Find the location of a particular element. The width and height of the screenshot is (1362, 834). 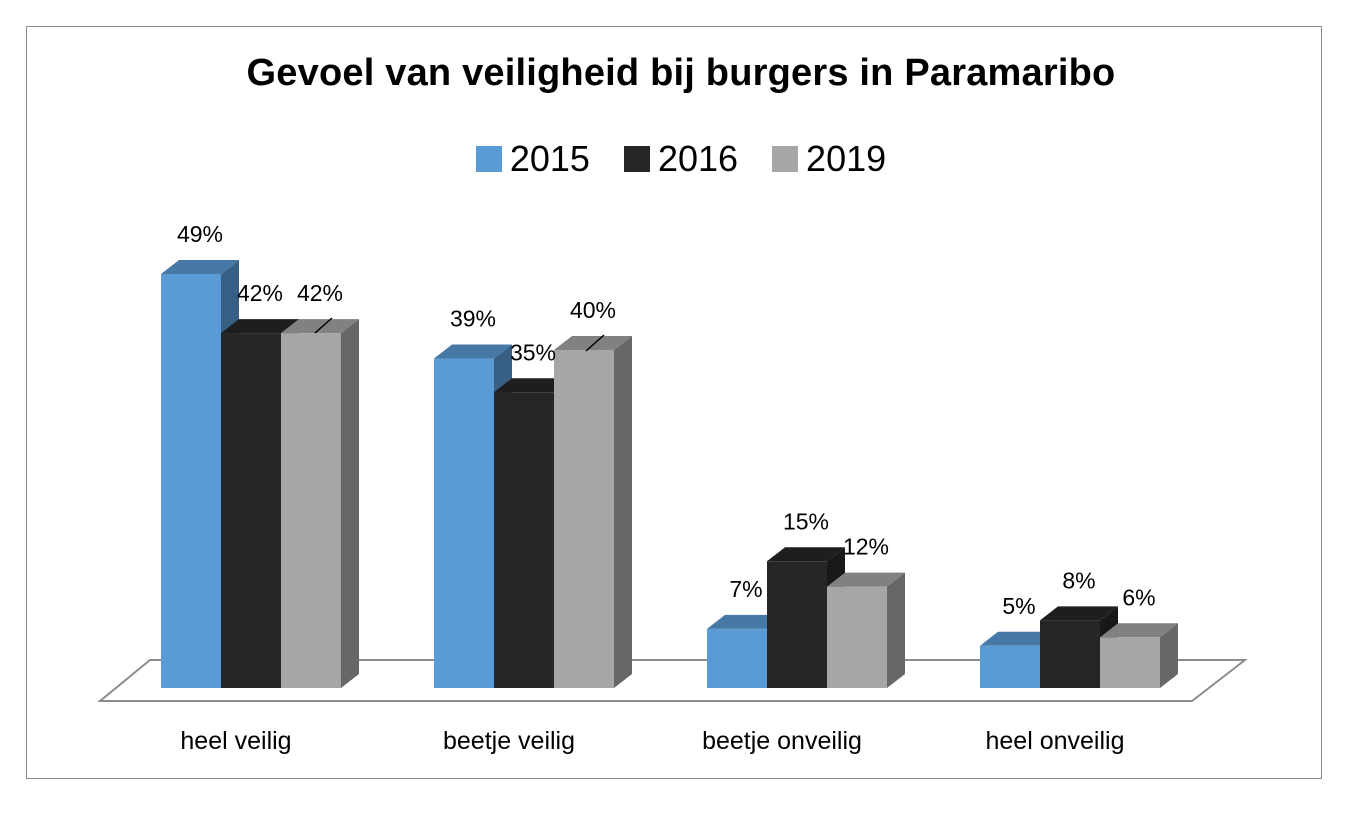

bar-2015-beetje-veilig is located at coordinates (464, 523).